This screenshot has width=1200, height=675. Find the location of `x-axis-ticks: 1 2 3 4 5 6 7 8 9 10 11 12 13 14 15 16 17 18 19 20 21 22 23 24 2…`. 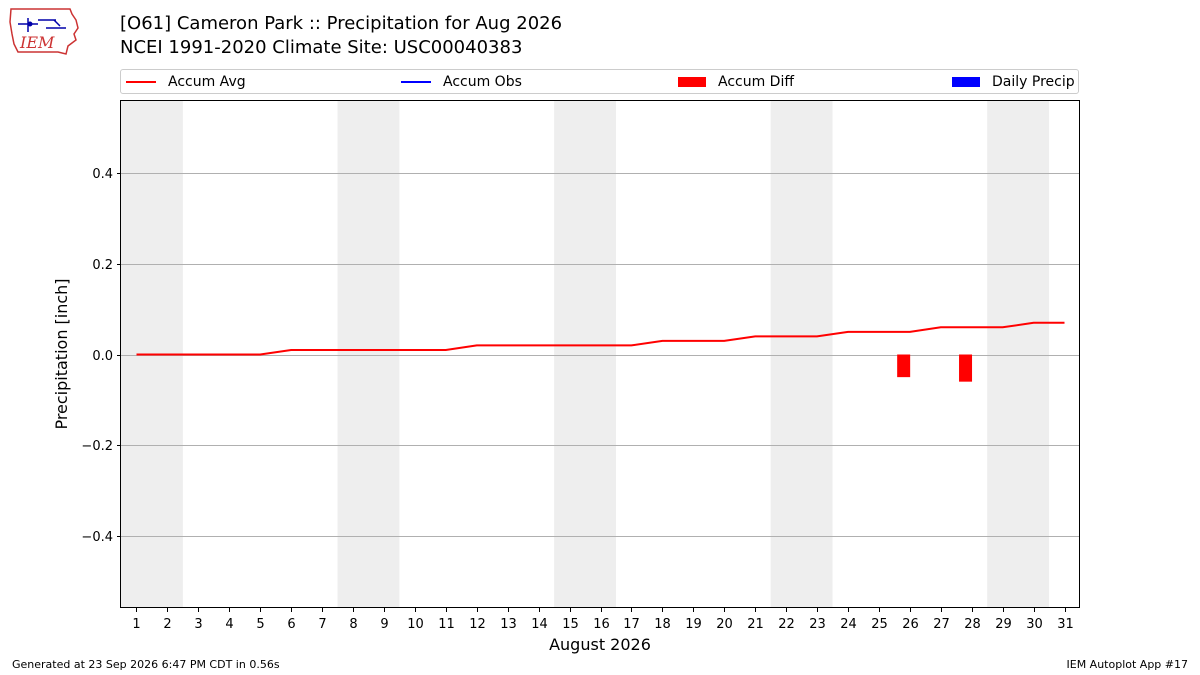

x-axis-ticks: 1 2 3 4 5 6 7 8 9 10 11 12 13 14 15 16 17 18 19 20 21 22 23 24 2… is located at coordinates (603, 620).